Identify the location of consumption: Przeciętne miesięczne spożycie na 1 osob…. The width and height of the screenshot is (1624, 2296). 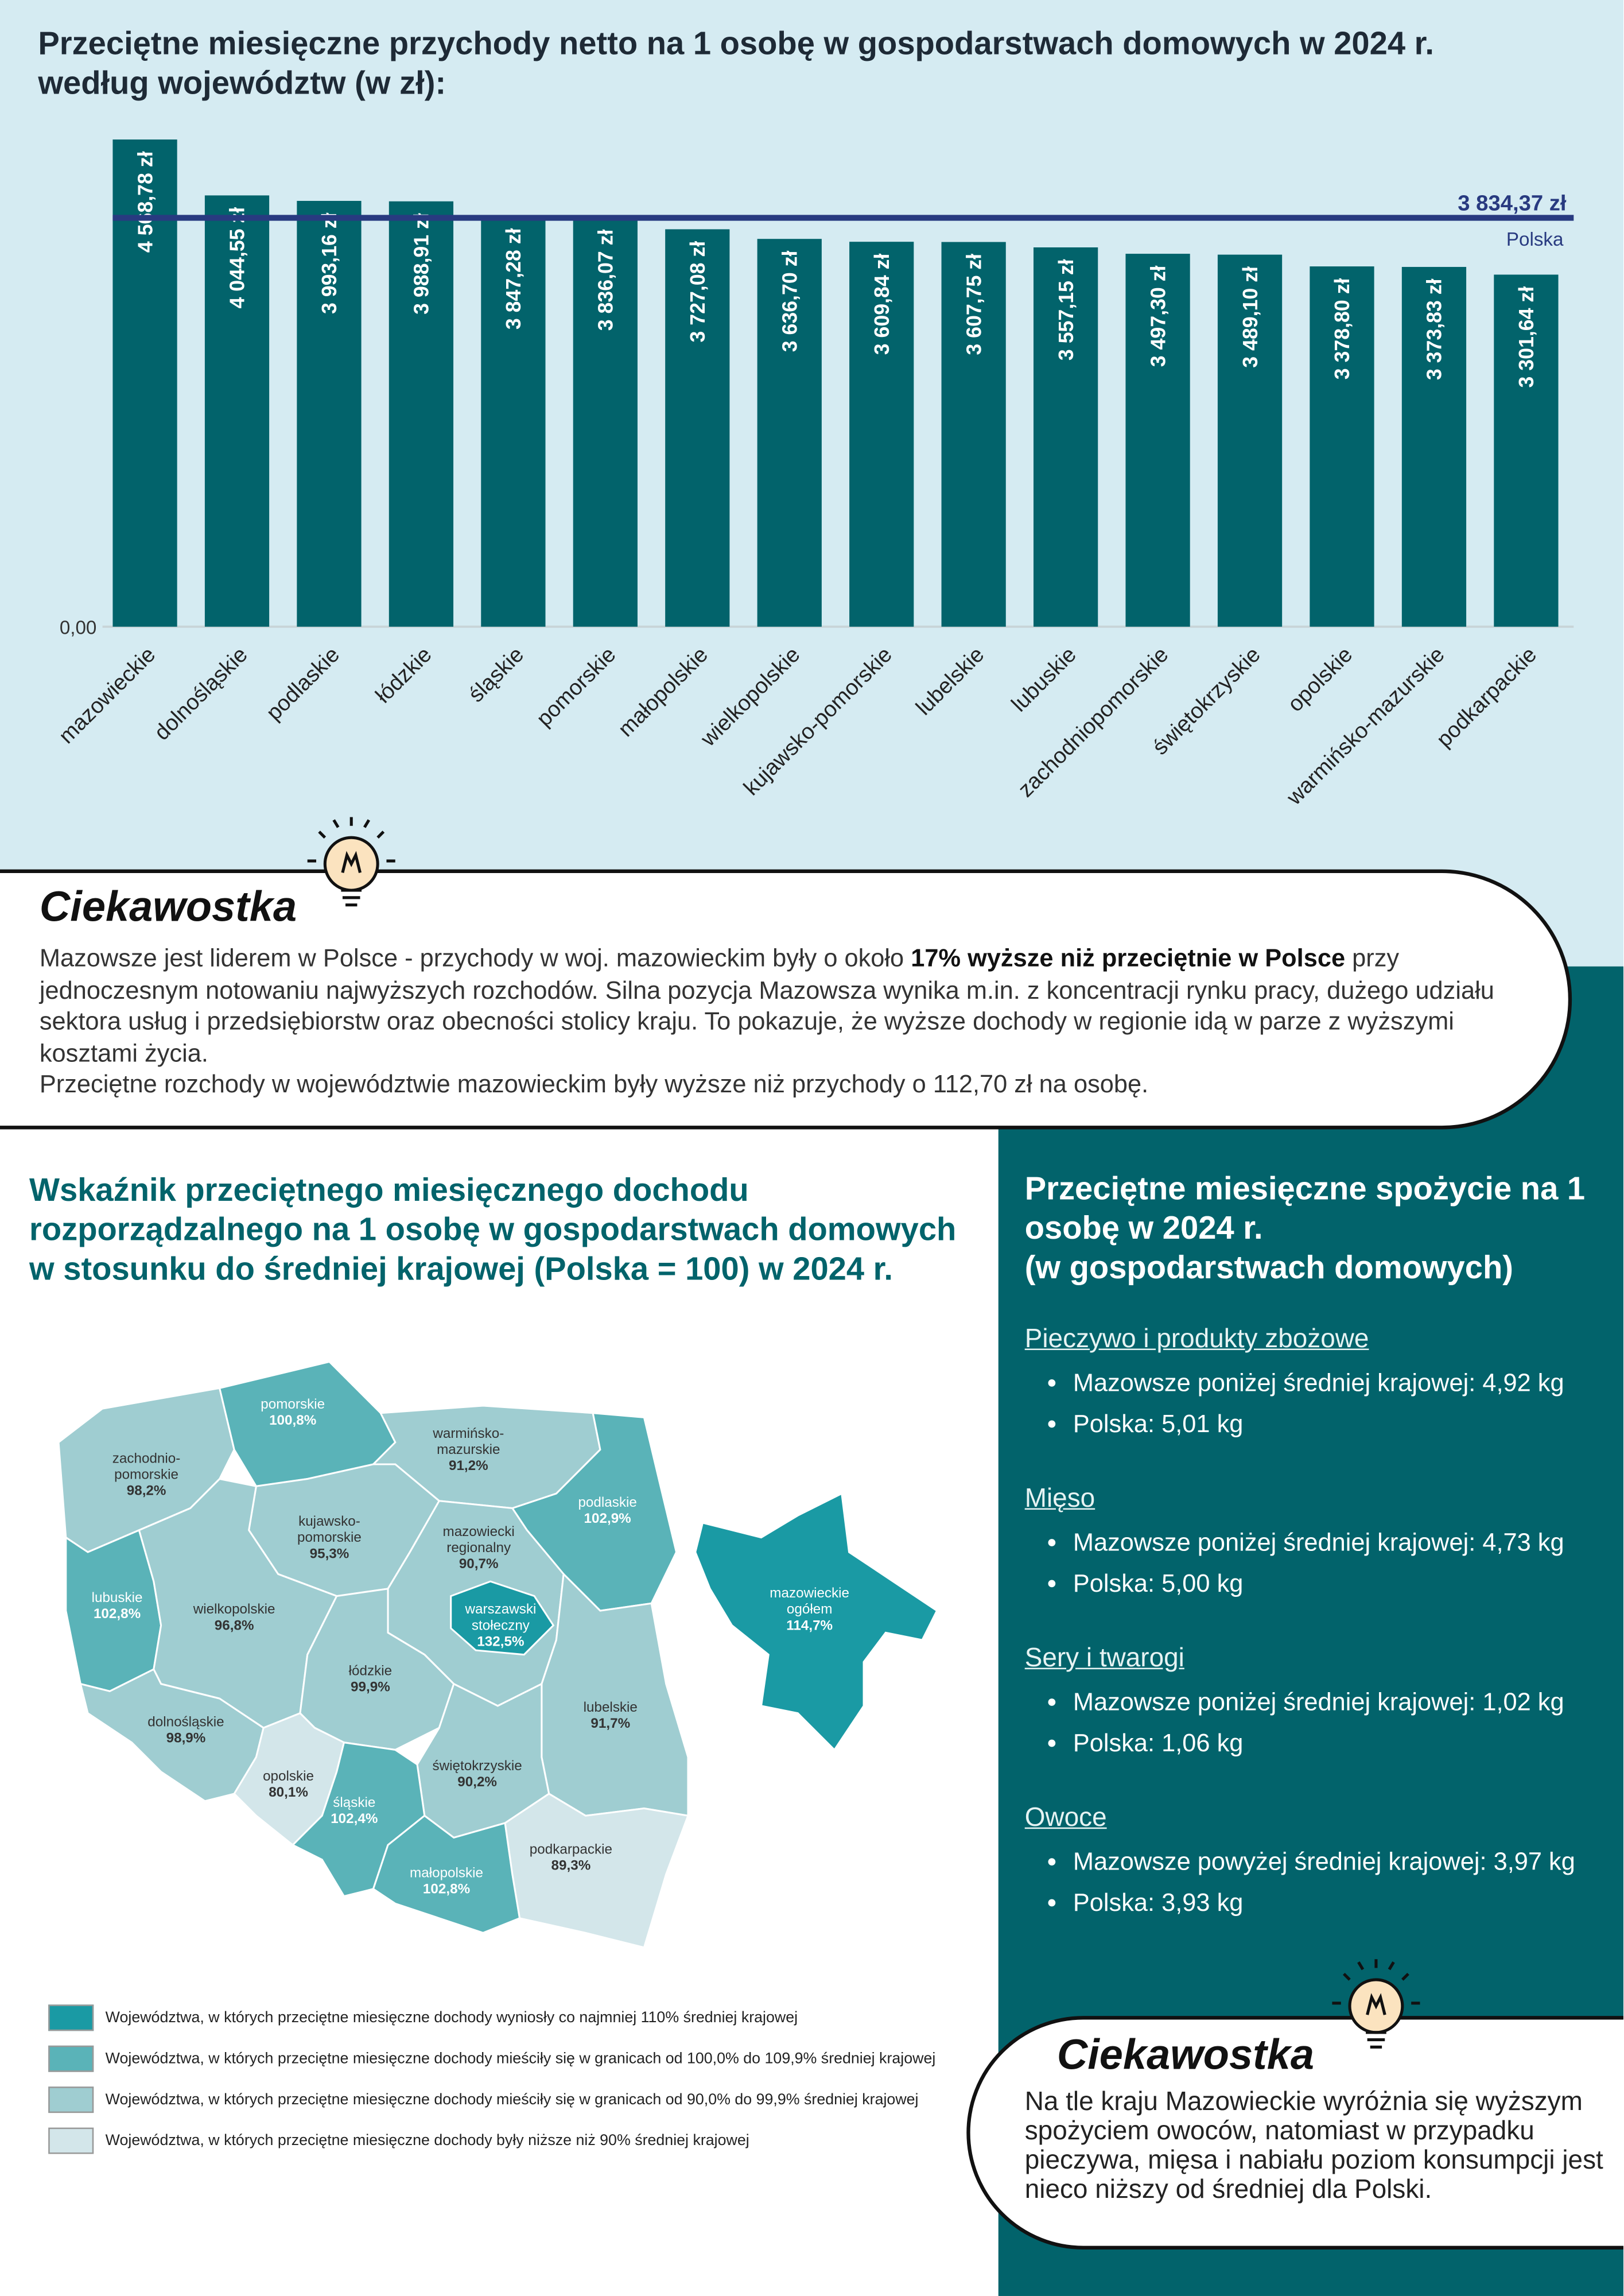
(1314, 1546).